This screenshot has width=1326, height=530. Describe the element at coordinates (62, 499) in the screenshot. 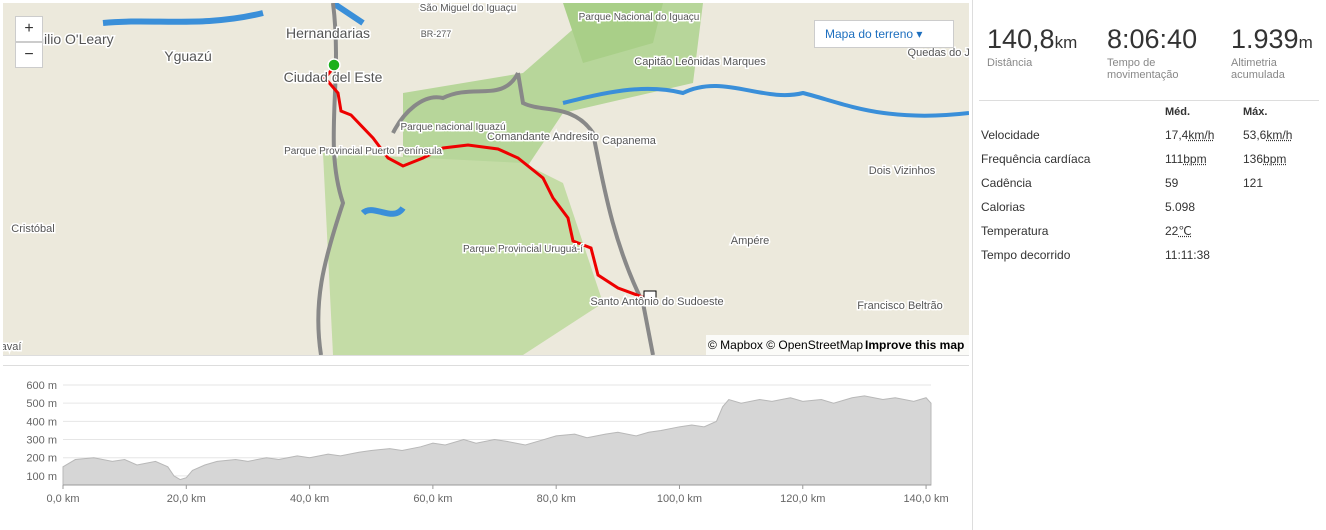

I see `x-tick-label: 0,0 km` at that location.